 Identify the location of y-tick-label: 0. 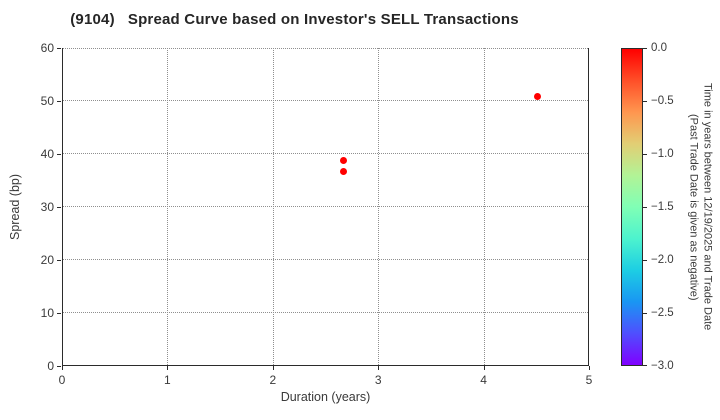
(50, 366).